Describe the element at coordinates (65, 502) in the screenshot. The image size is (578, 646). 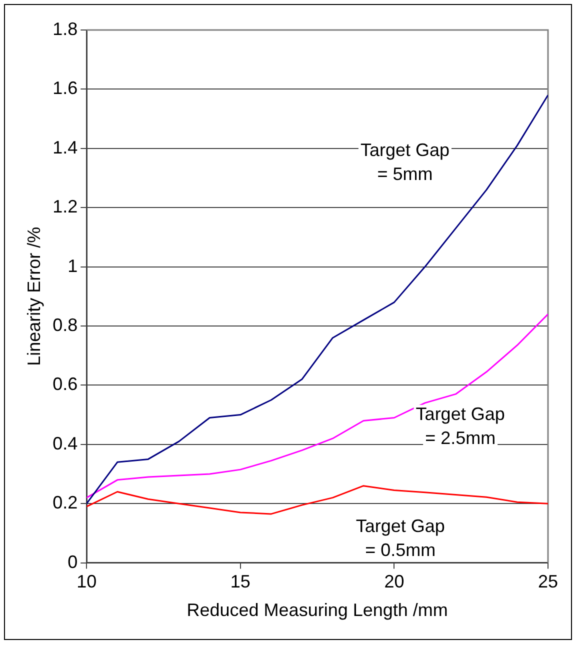
I see `y-tick-label: 0.2` at that location.